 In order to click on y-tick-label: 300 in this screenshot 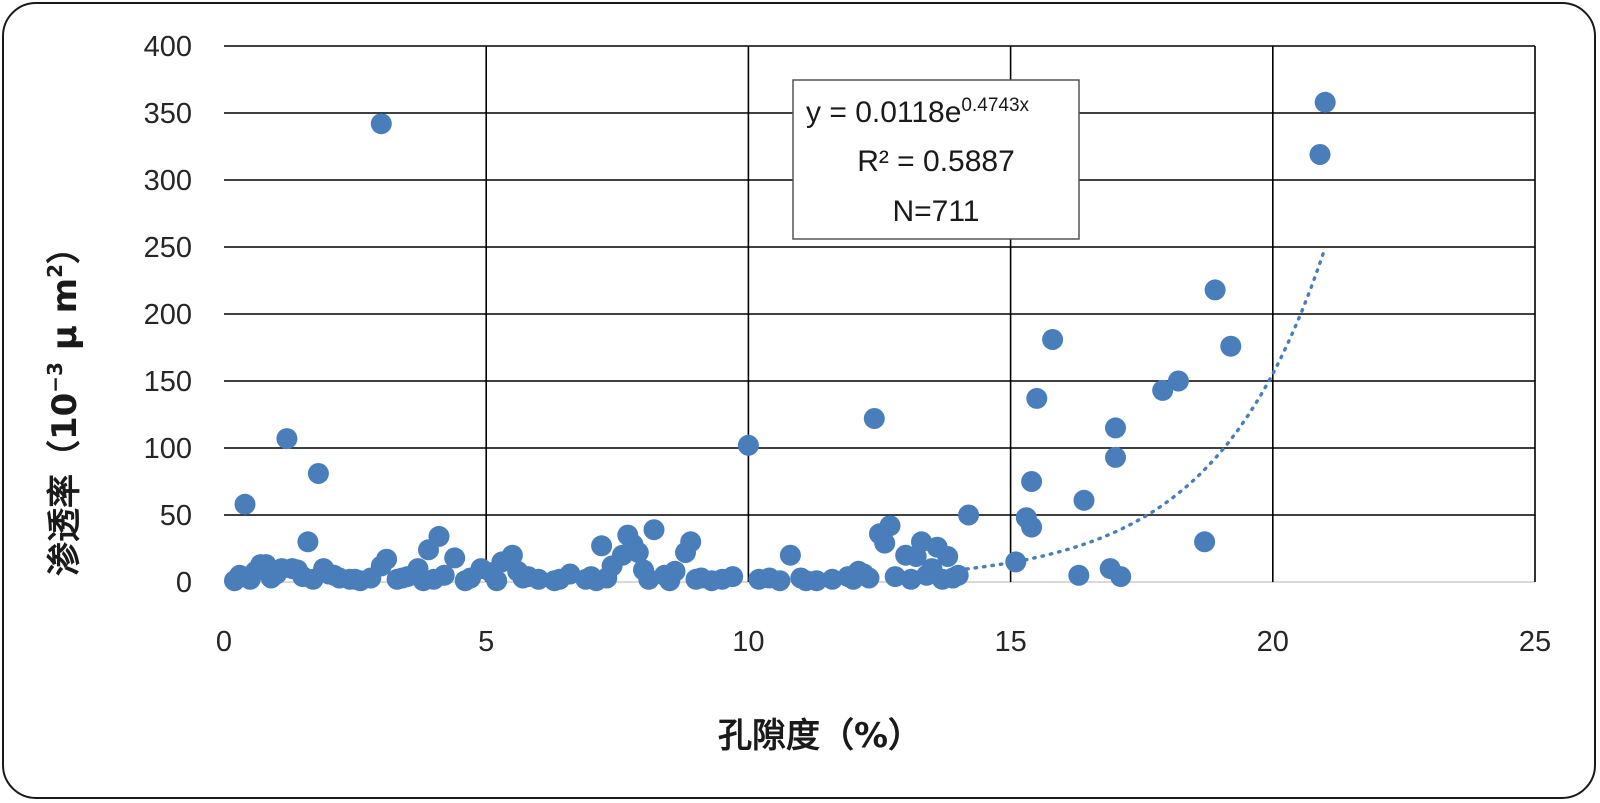, I will do `click(168, 181)`.